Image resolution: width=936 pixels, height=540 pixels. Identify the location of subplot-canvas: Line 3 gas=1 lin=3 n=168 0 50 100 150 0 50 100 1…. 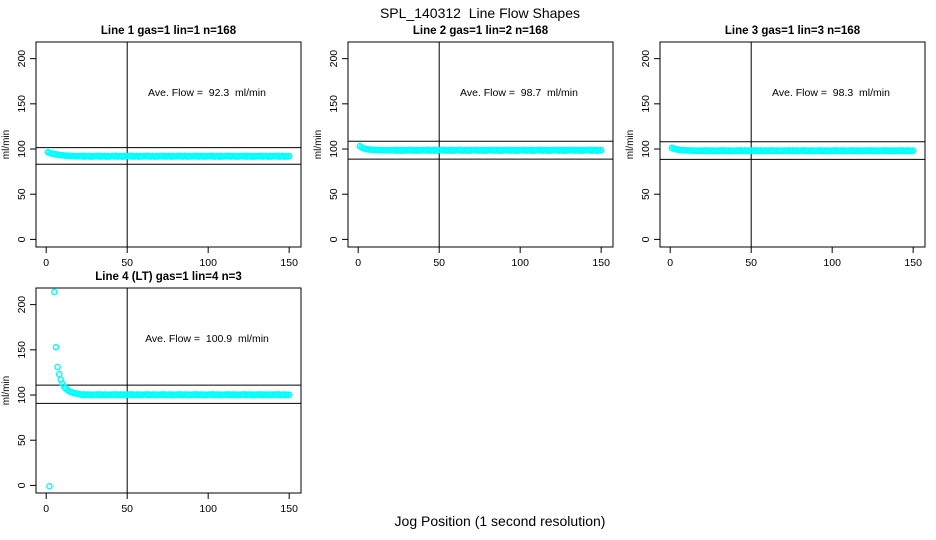
(775, 147).